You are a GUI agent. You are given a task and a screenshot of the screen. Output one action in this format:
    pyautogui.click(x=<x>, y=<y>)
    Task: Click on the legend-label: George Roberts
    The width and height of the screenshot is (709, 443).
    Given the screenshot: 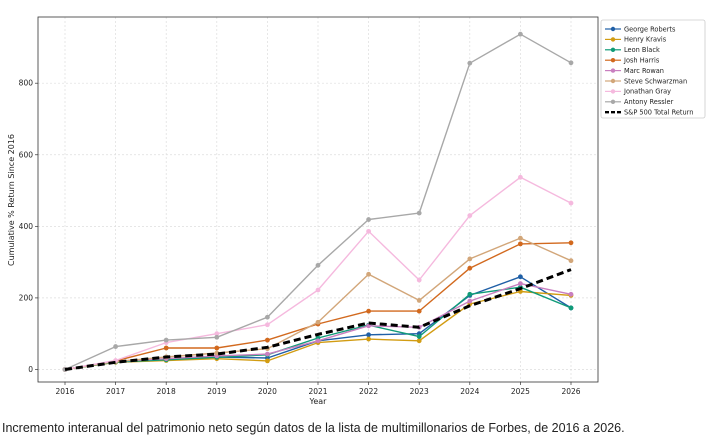 What is the action you would take?
    pyautogui.click(x=650, y=29)
    